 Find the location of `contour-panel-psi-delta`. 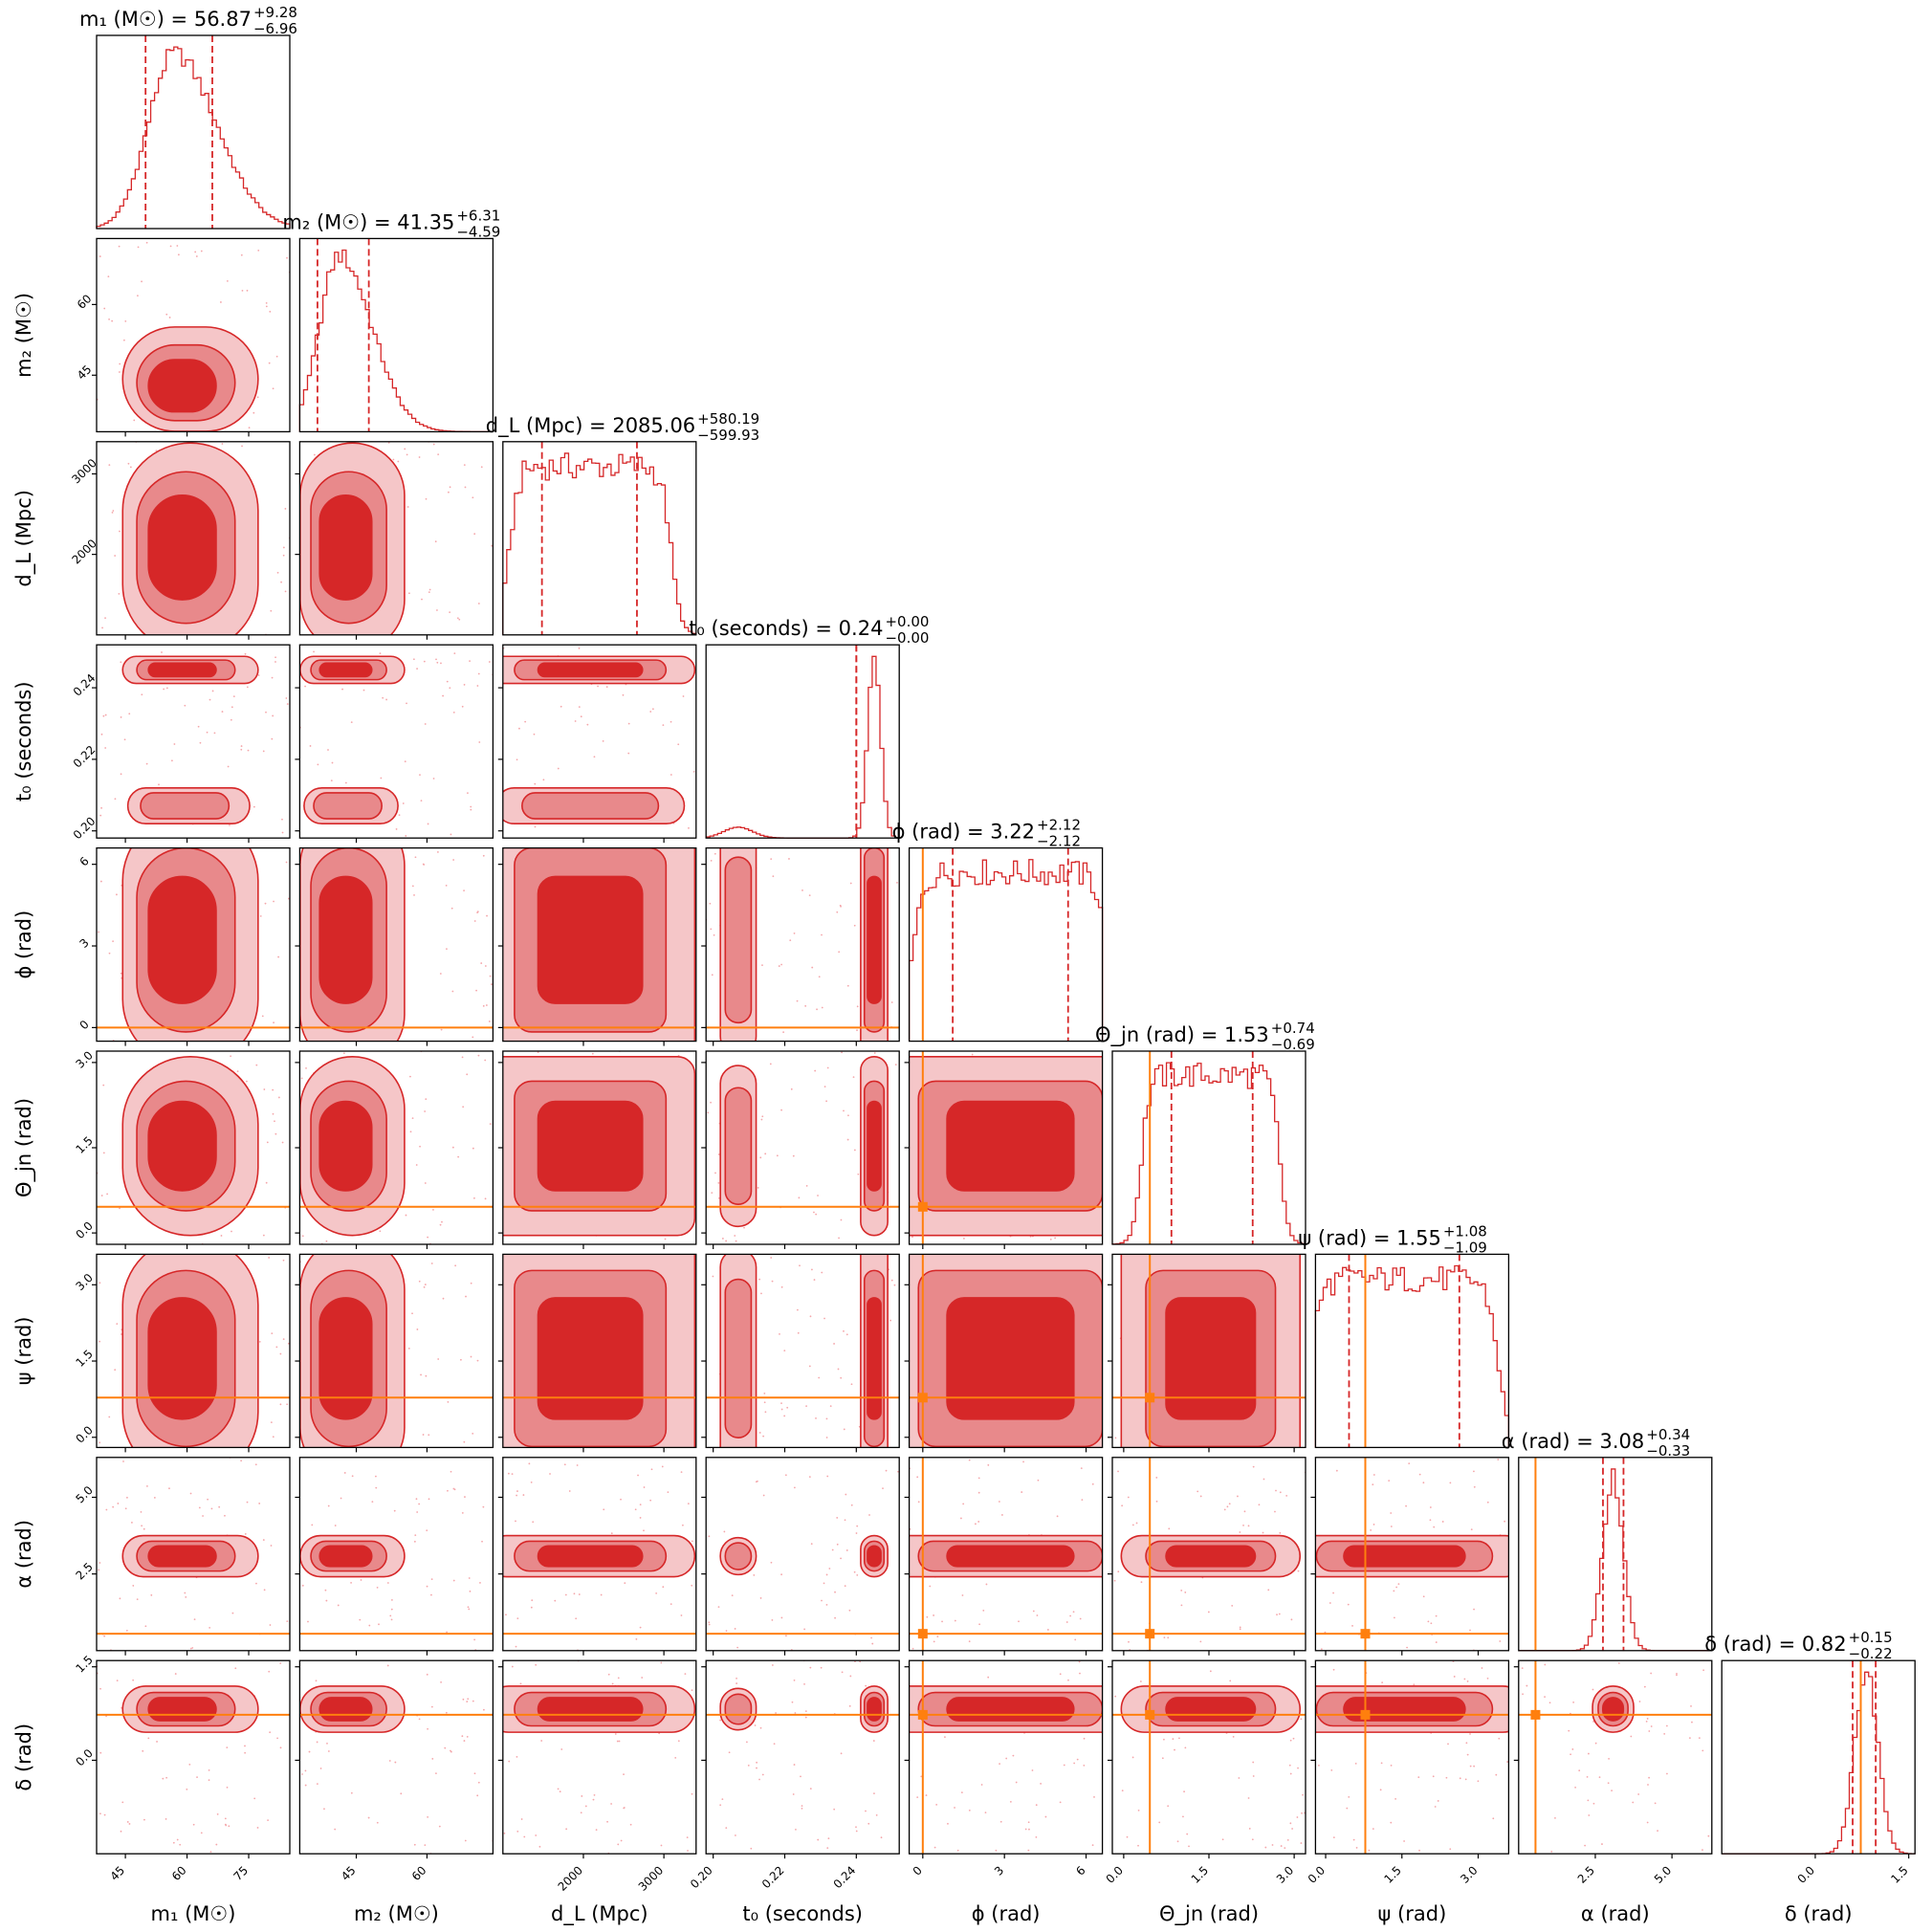

contour-panel-psi-delta is located at coordinates (1410, 1759).